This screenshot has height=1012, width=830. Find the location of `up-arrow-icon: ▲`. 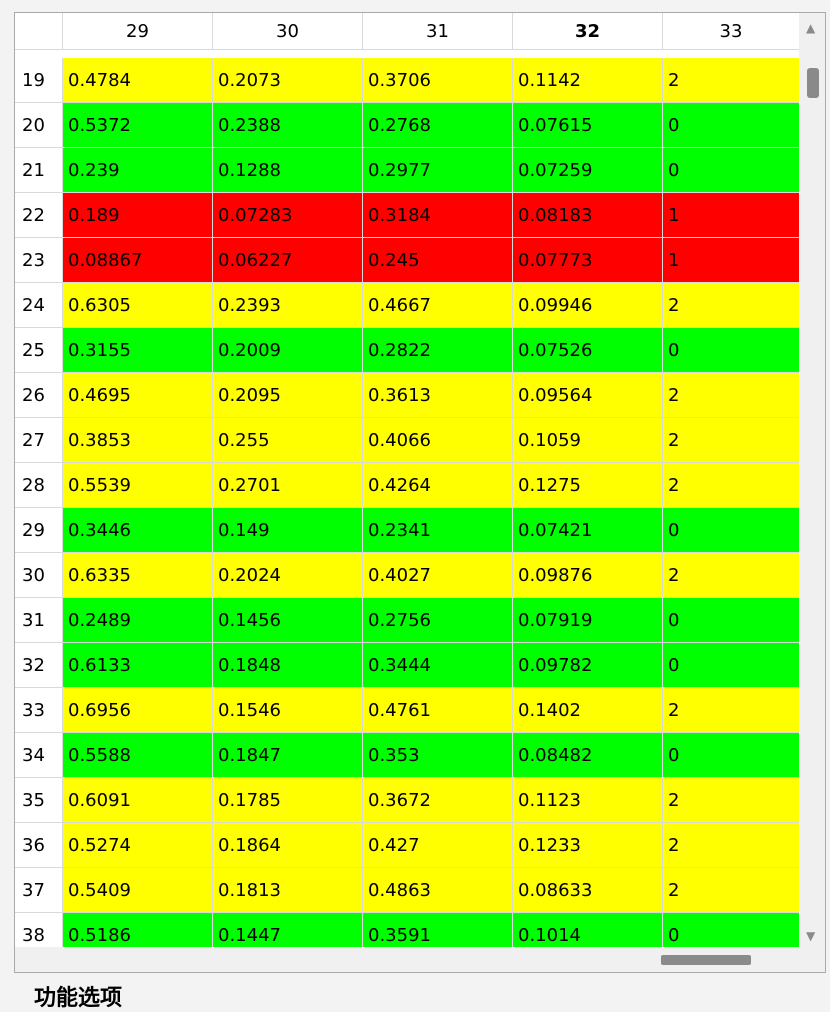

up-arrow-icon: ▲ is located at coordinates (811, 28).